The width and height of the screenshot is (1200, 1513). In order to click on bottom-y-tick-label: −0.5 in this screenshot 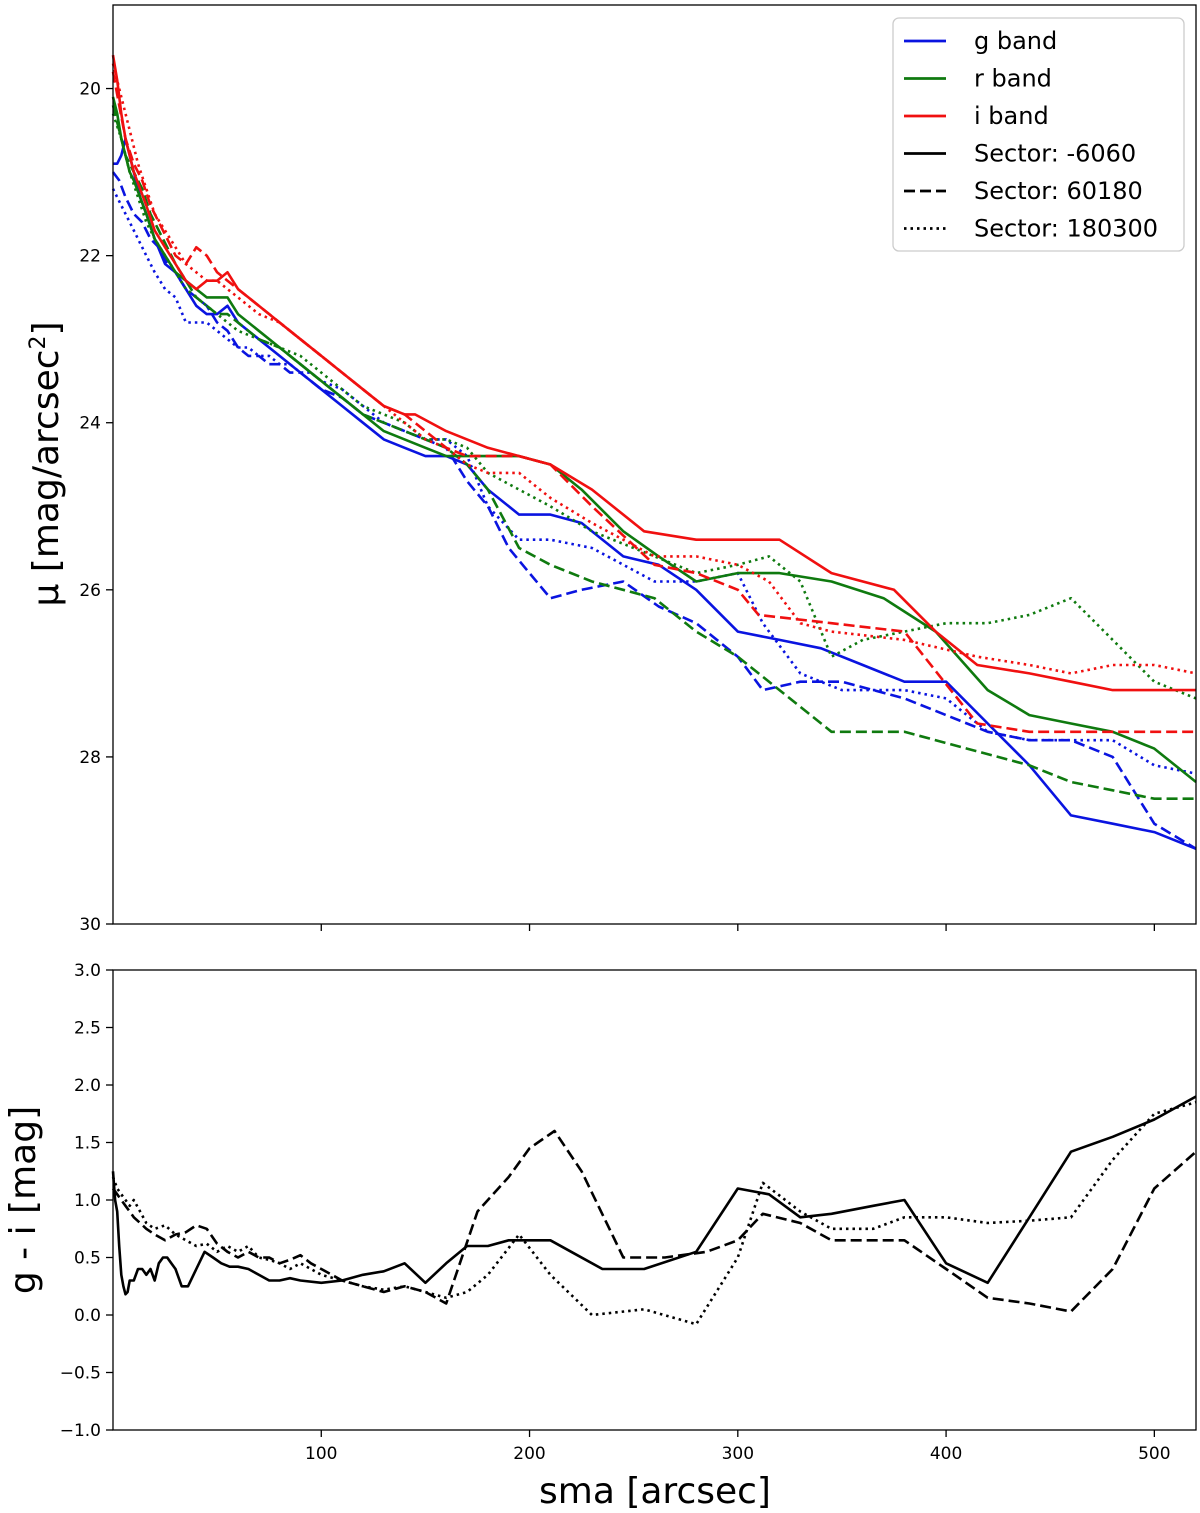, I will do `click(80, 1374)`.